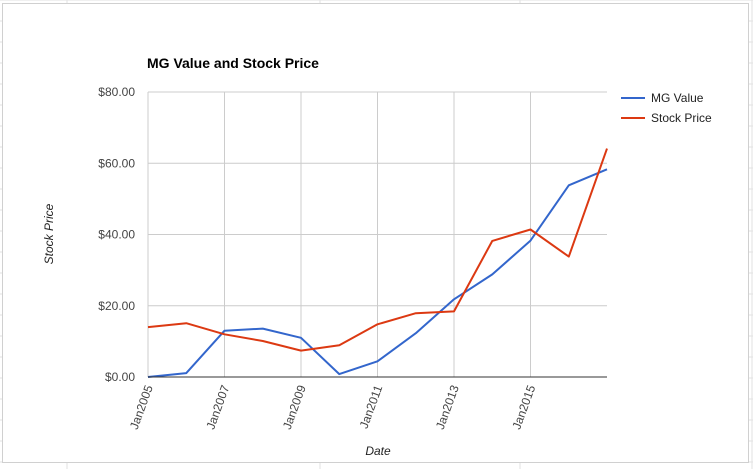 The image size is (753, 469). I want to click on legend-label-mg-value: MG Value, so click(677, 98).